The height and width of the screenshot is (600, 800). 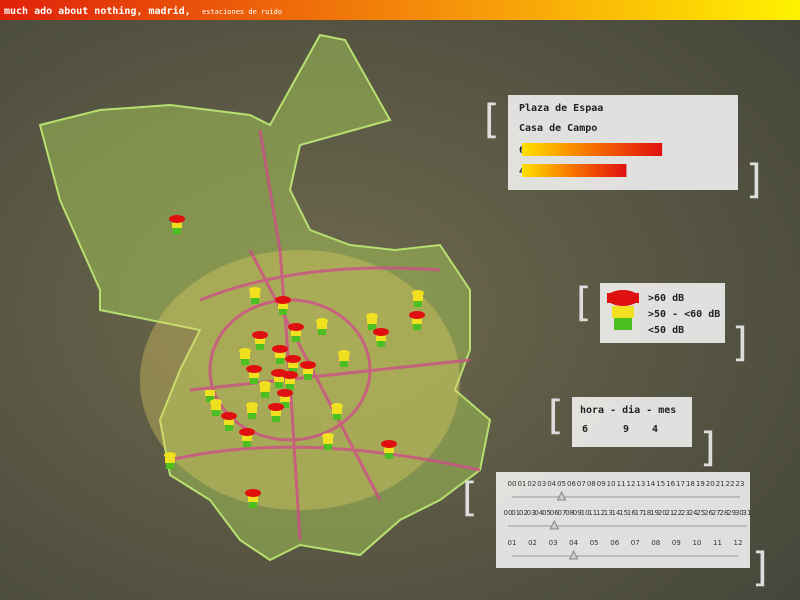 I want to click on slider-label: 30, so click(x=739, y=513).